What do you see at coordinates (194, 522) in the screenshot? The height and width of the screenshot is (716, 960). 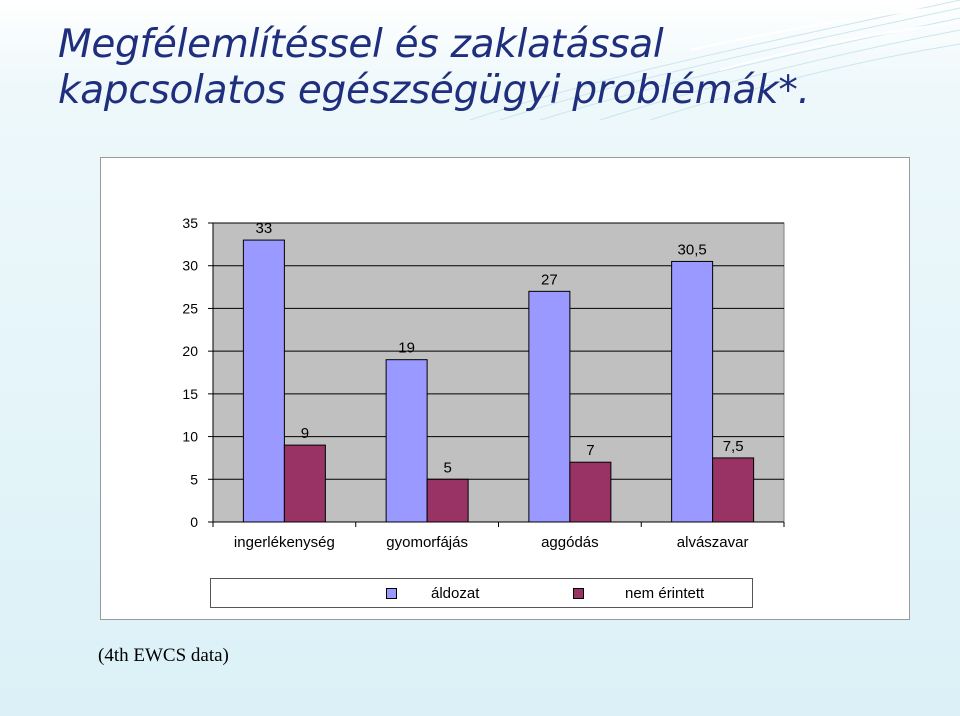 I see `y-tick-label: 0` at bounding box center [194, 522].